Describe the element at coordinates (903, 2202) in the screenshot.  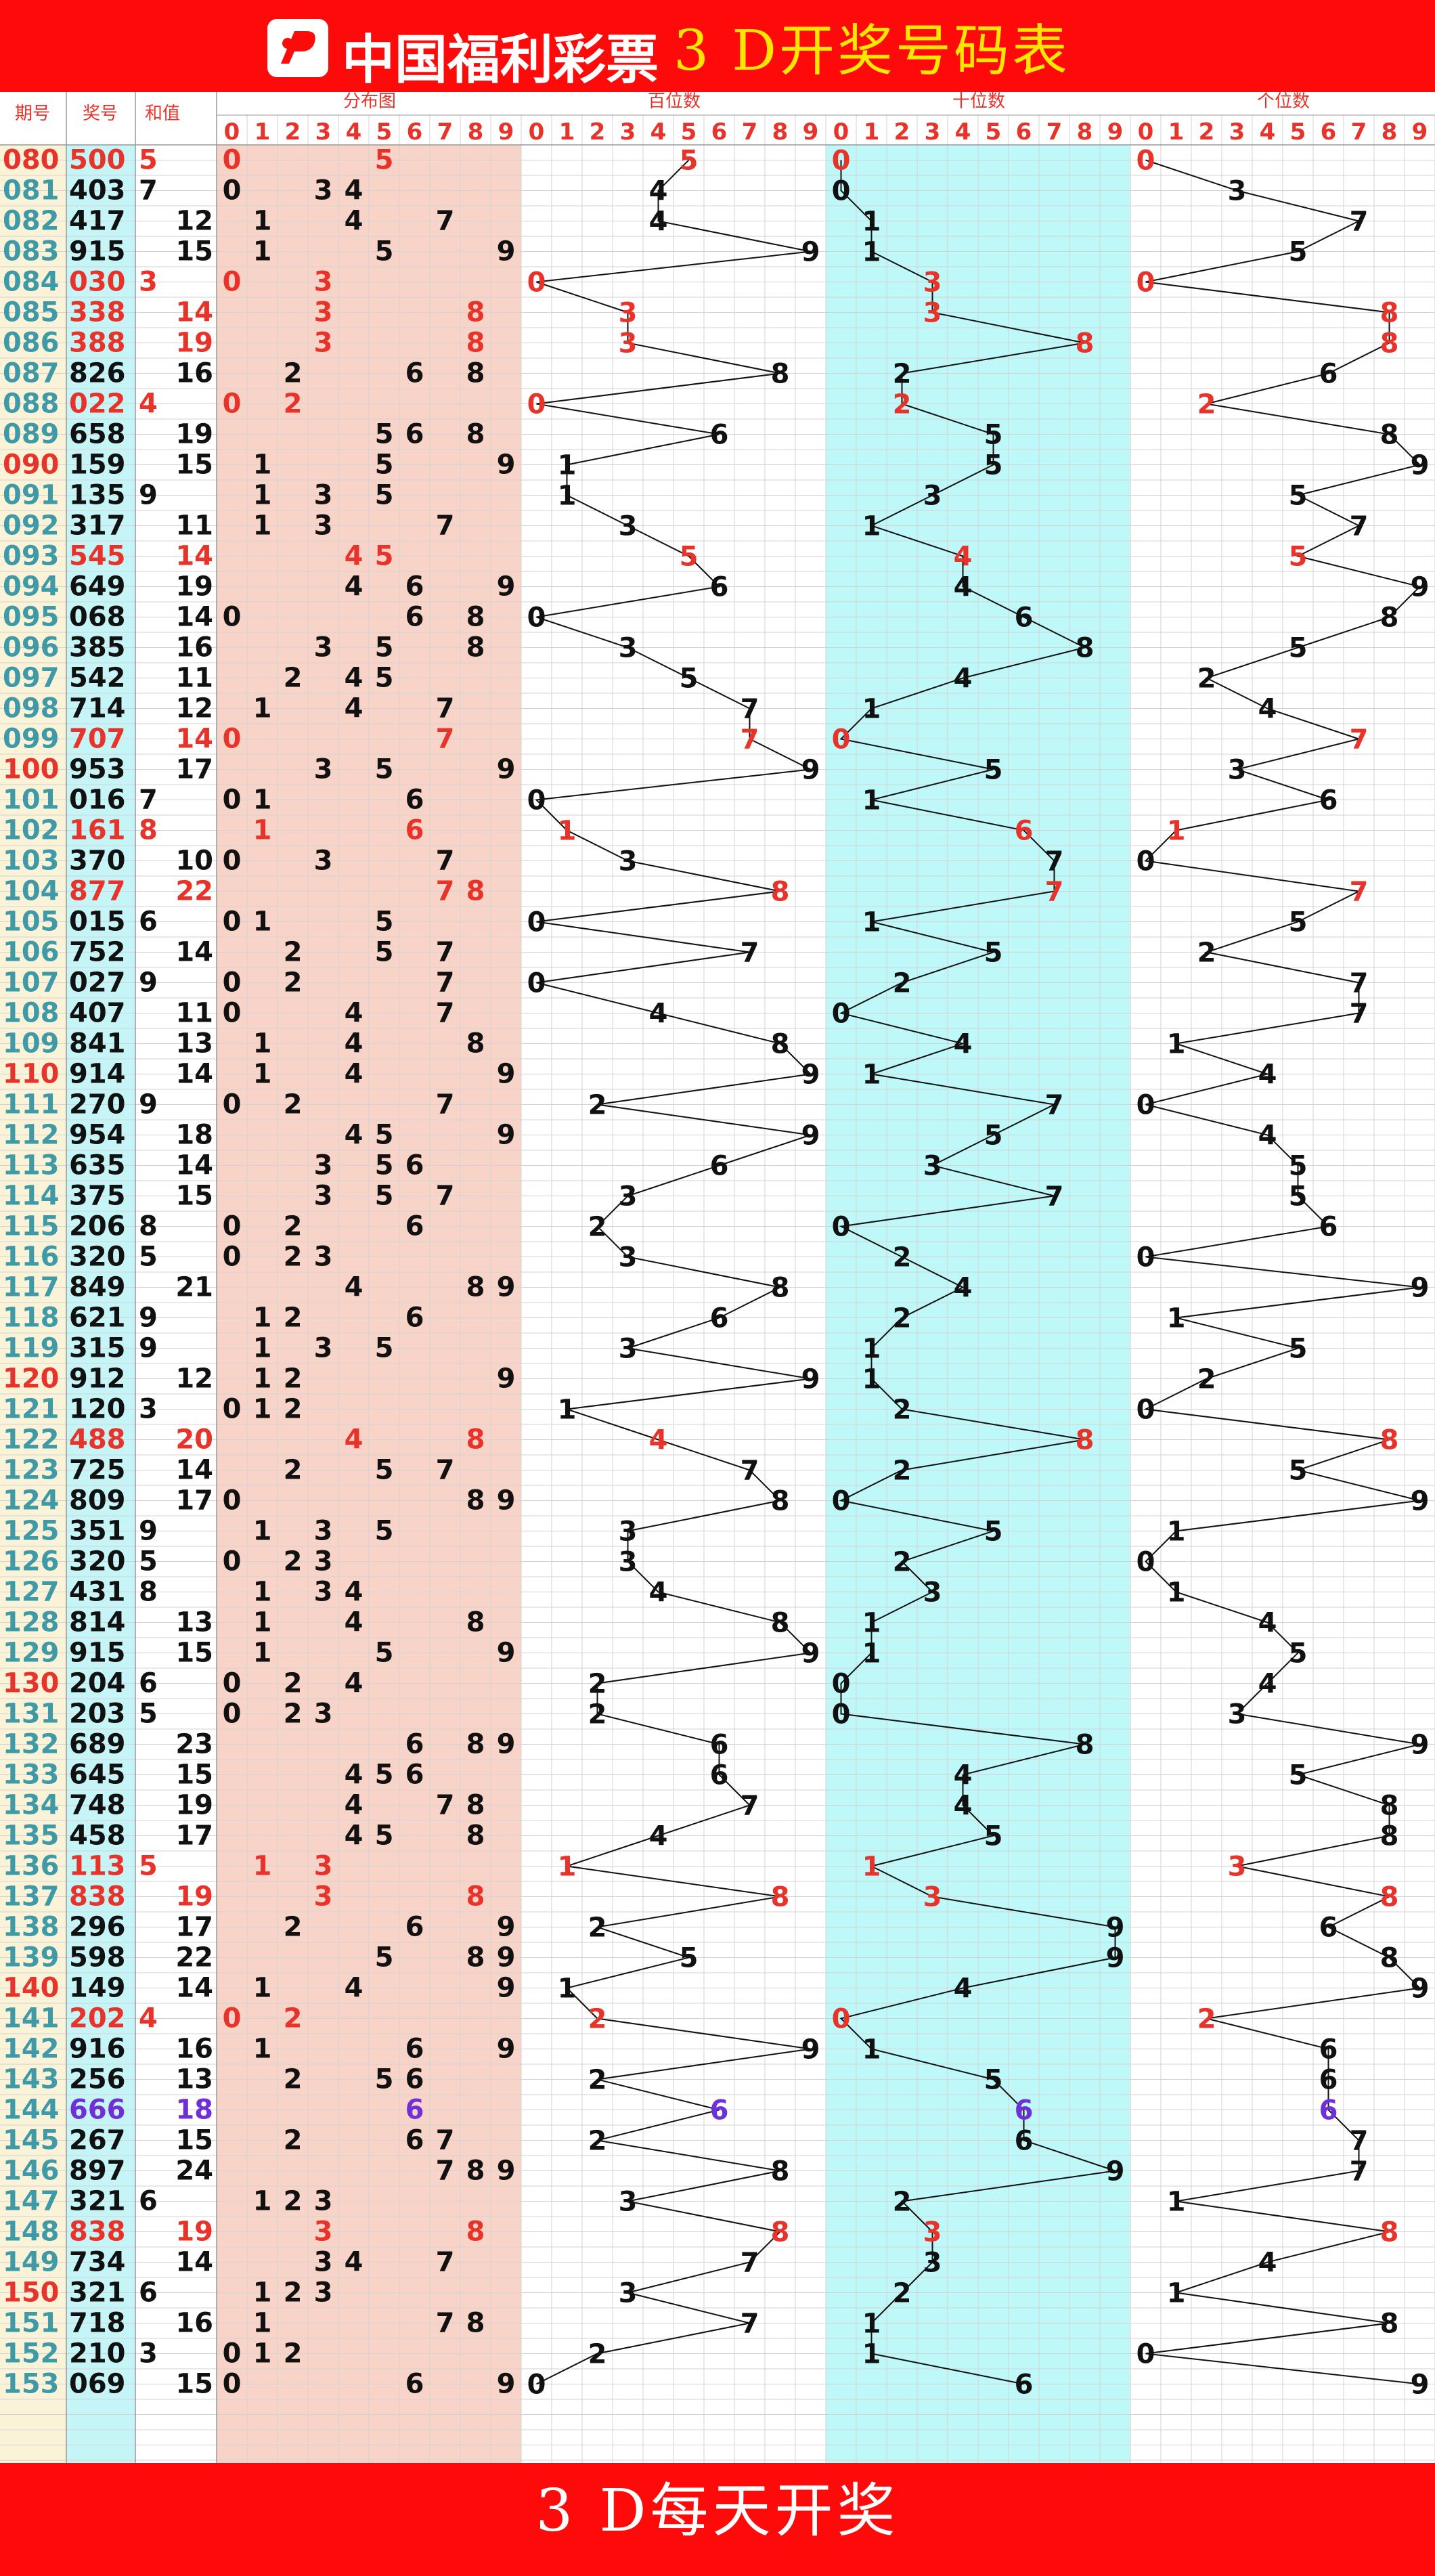
I see `trend-point-t: 2` at that location.